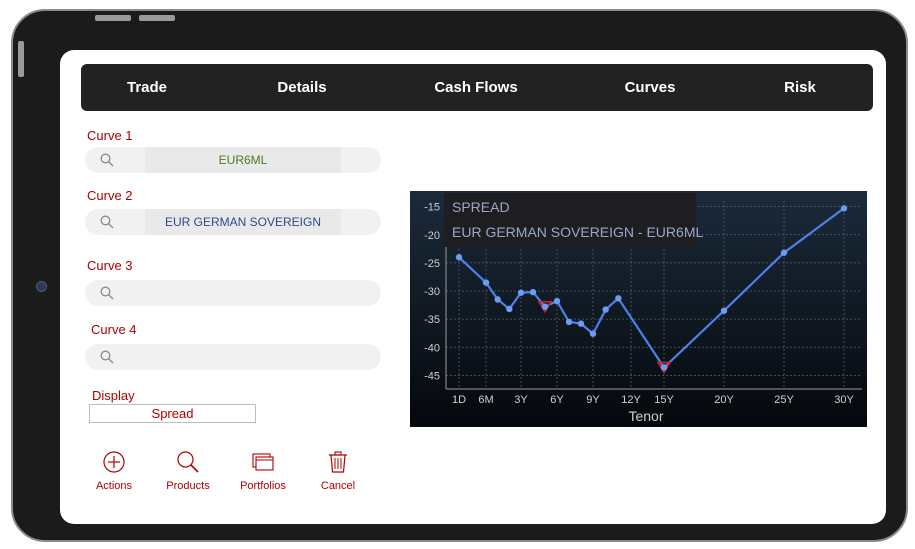 Image resolution: width=915 pixels, height=549 pixels. What do you see at coordinates (521, 400) in the screenshot?
I see `x-tick-label: 3Y` at bounding box center [521, 400].